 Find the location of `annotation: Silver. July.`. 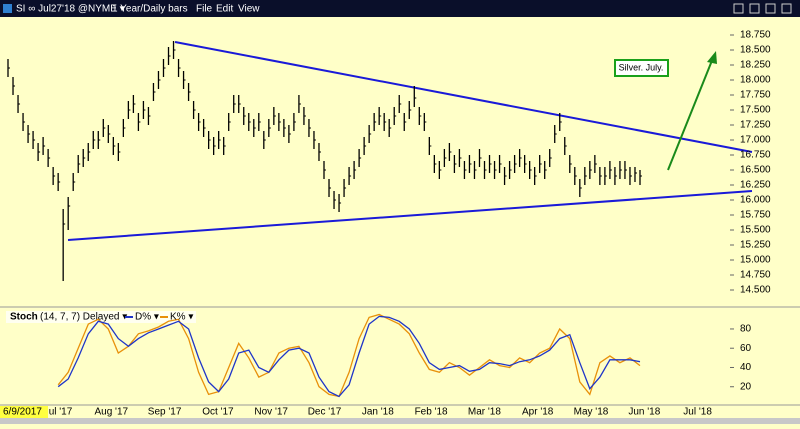

annotation: Silver. July. is located at coordinates (641, 67).